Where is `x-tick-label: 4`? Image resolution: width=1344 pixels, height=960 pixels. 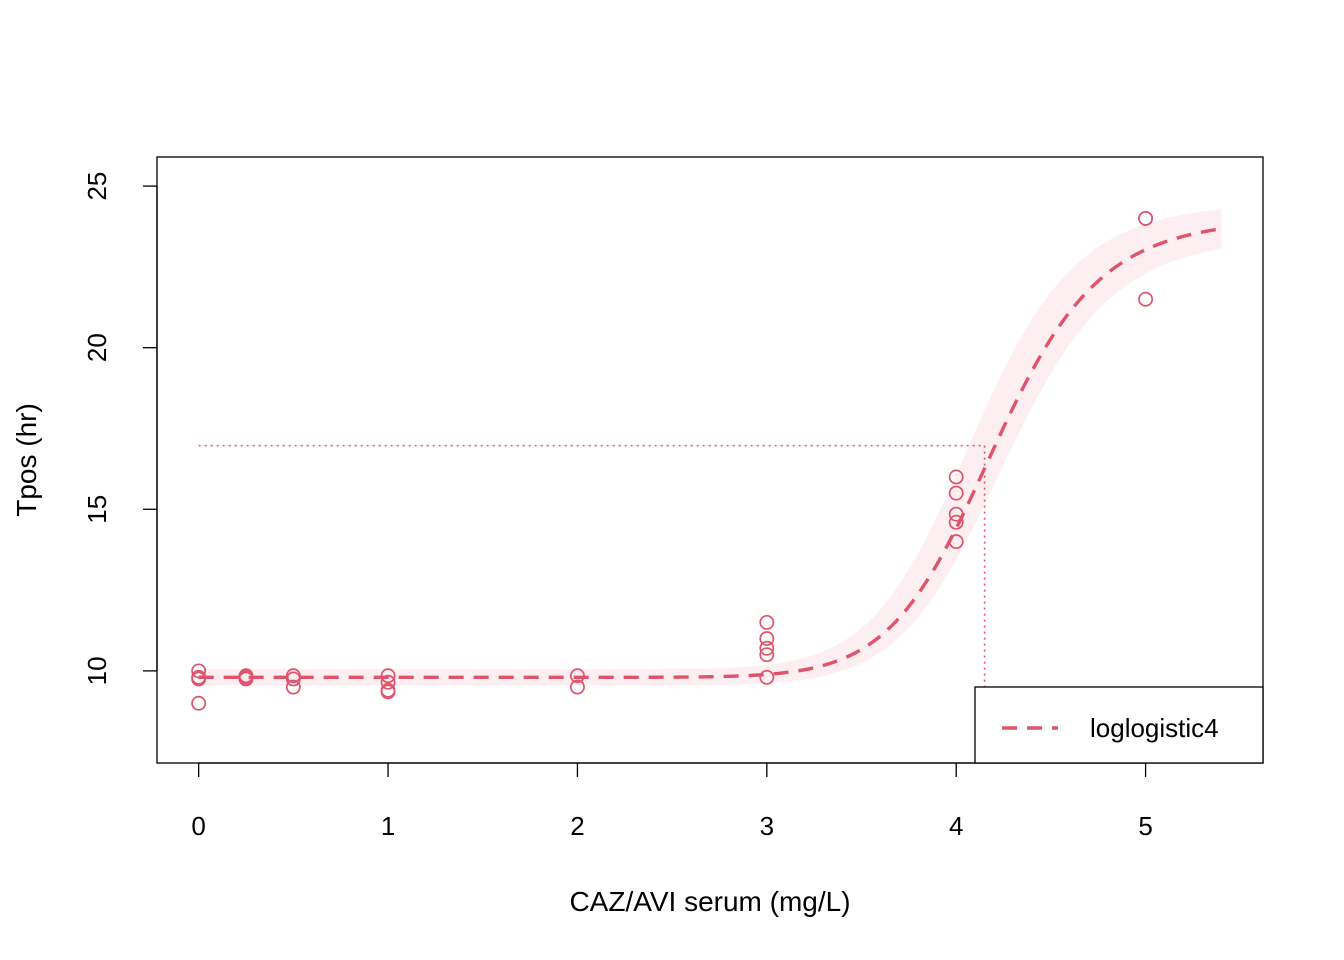 x-tick-label: 4 is located at coordinates (956, 826).